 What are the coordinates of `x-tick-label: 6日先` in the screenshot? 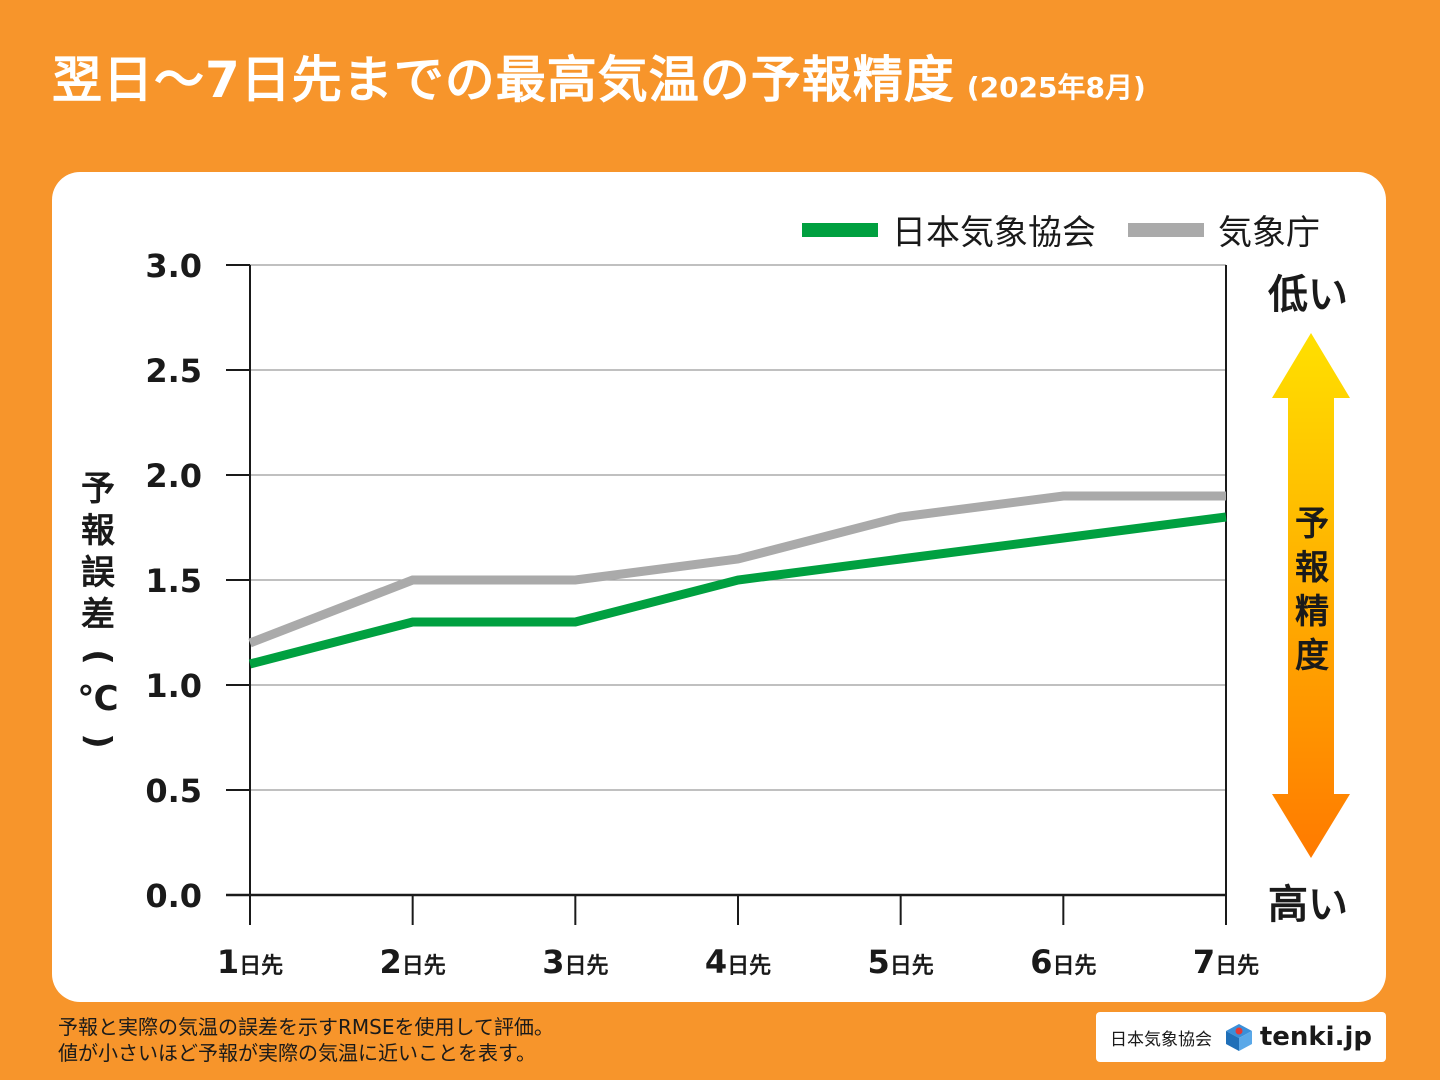 It's located at (1063, 962).